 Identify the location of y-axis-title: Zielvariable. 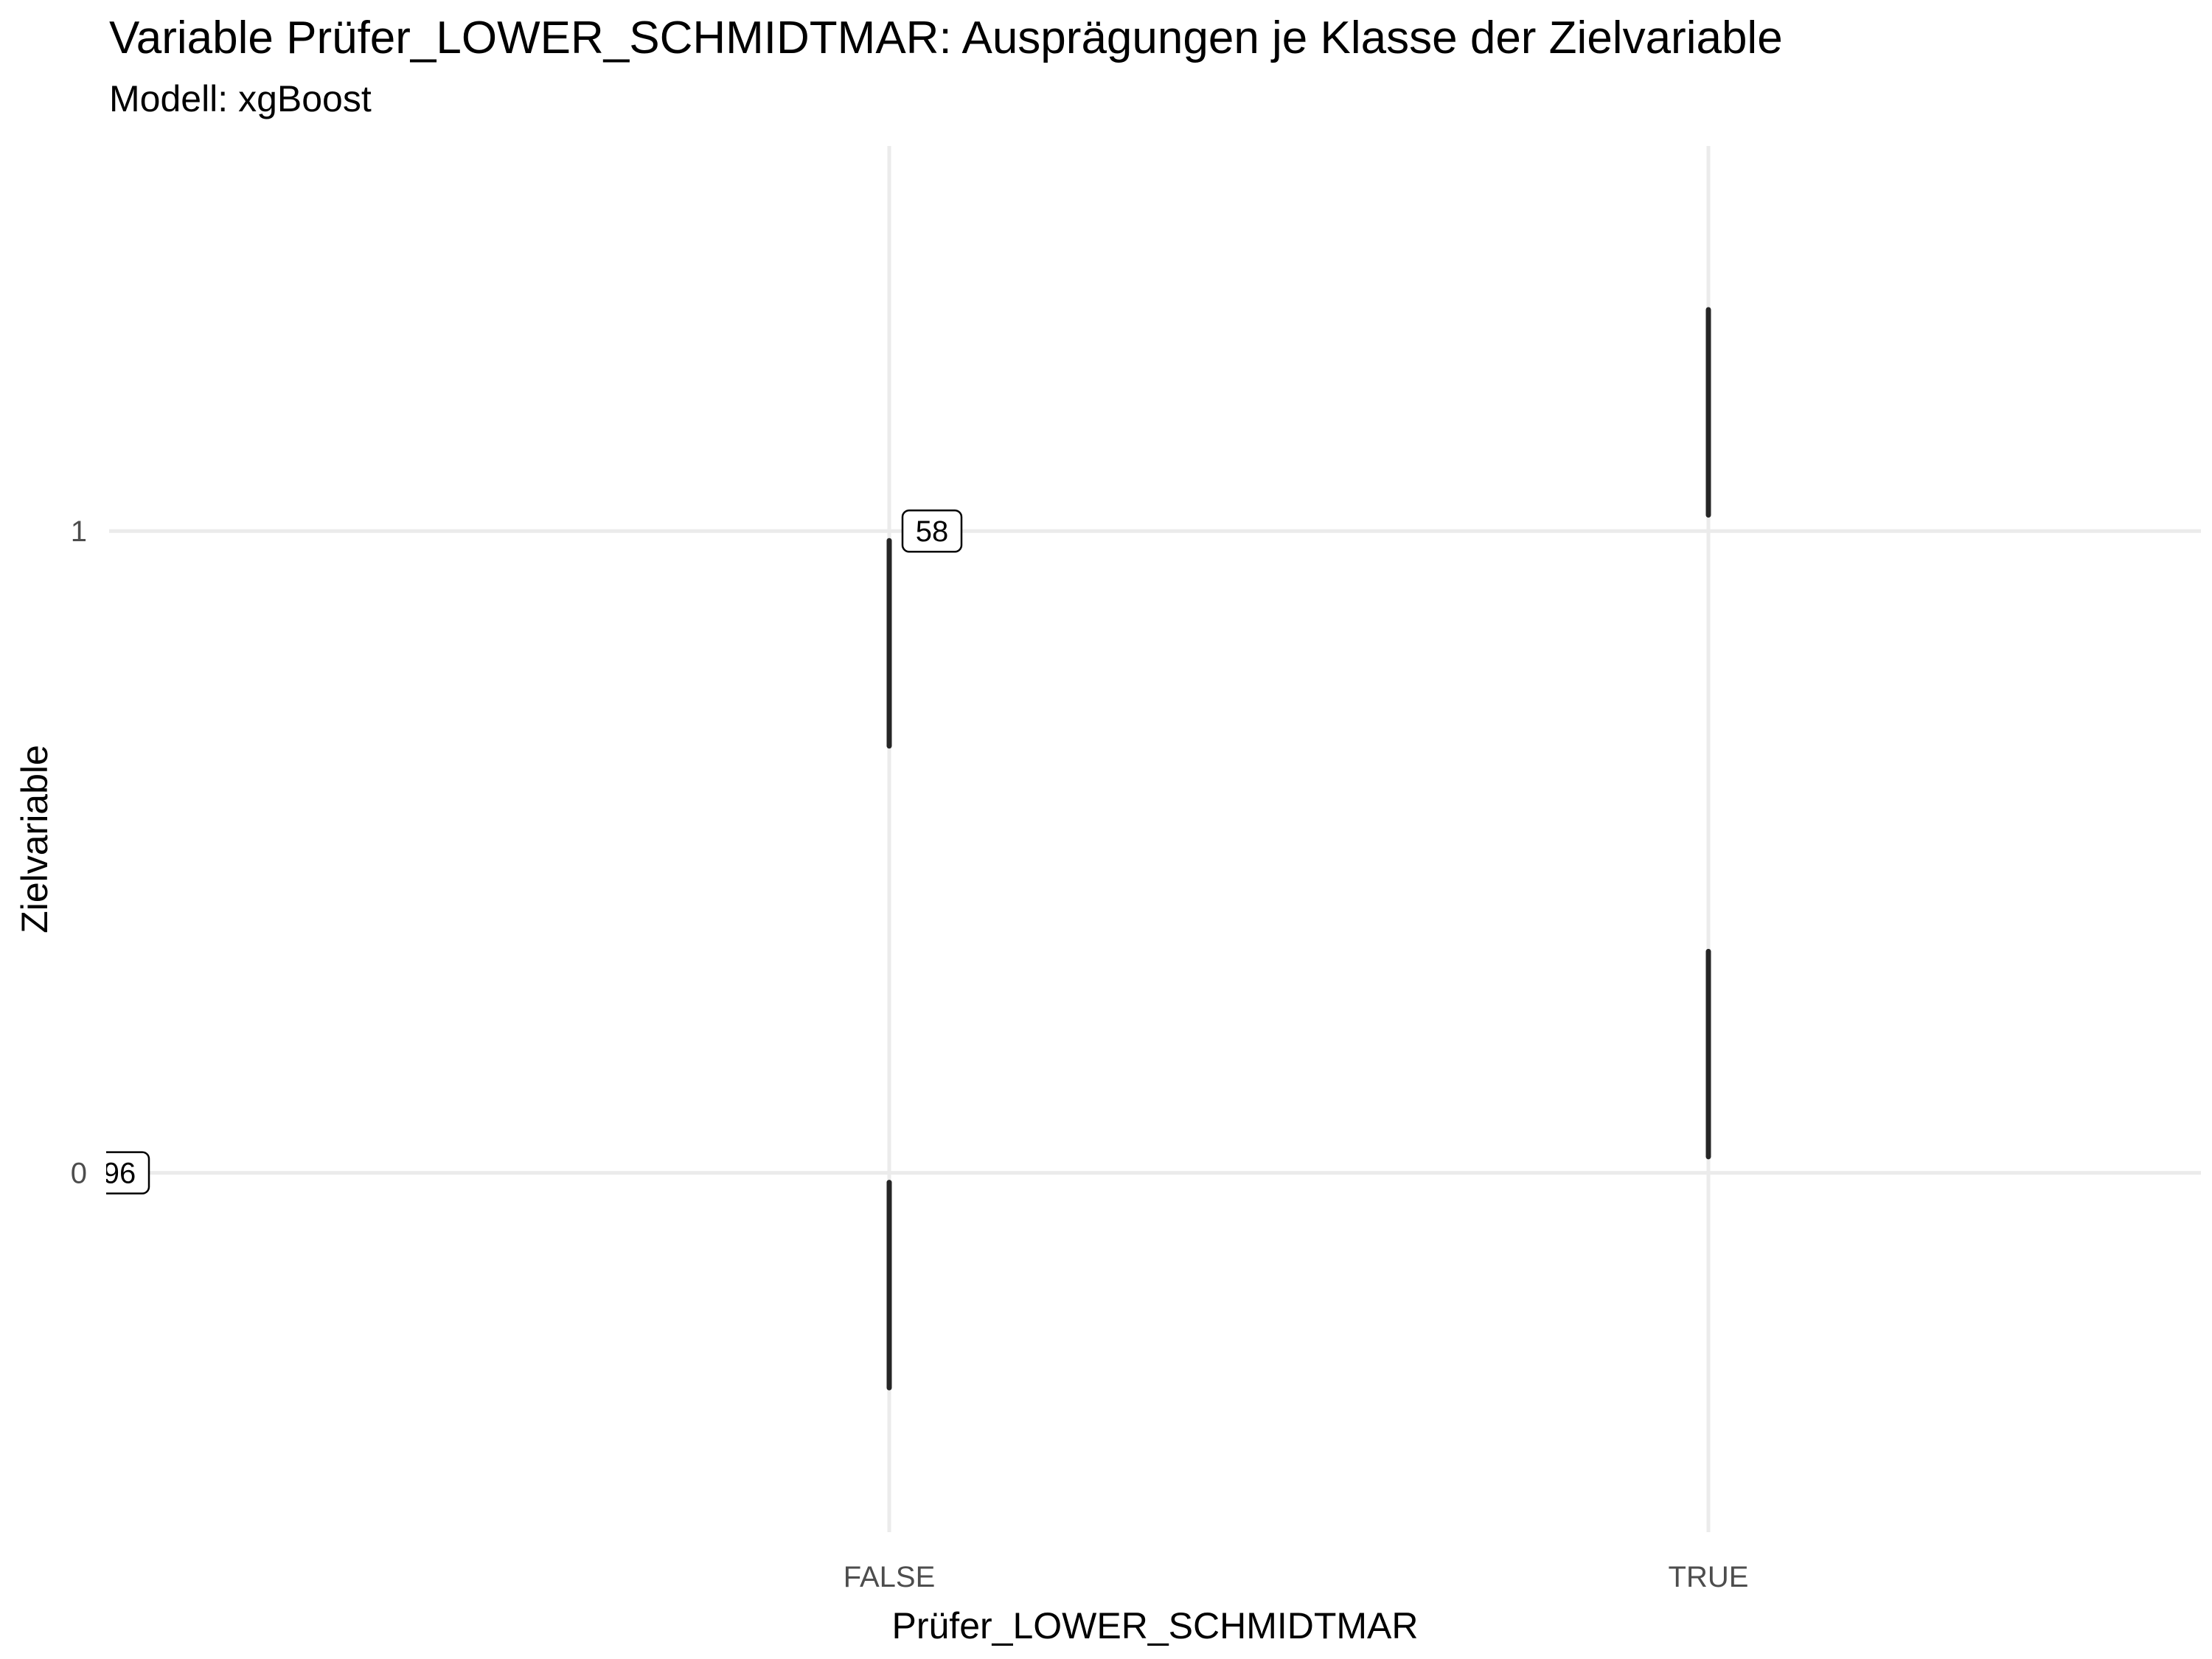
(34, 839).